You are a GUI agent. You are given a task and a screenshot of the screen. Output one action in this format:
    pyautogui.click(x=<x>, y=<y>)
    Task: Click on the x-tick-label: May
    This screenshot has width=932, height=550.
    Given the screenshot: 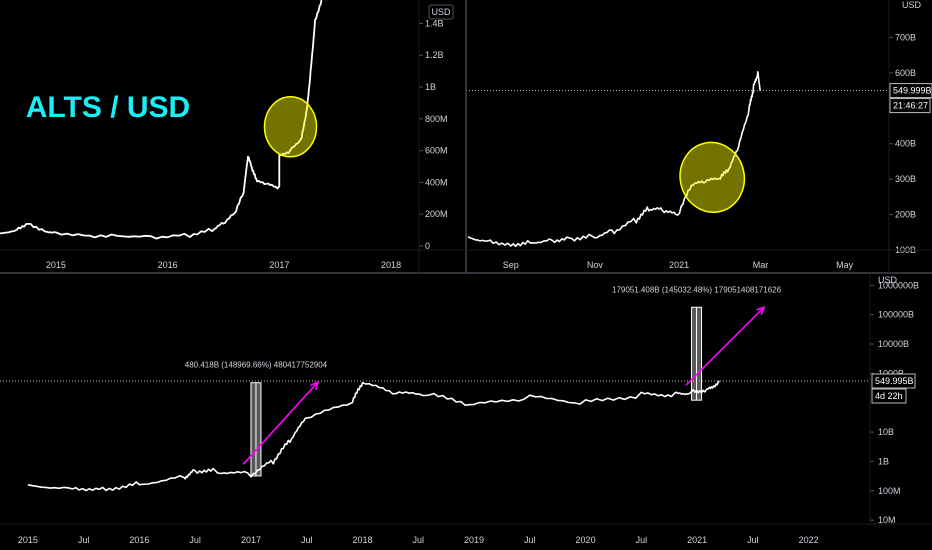 What is the action you would take?
    pyautogui.click(x=845, y=265)
    